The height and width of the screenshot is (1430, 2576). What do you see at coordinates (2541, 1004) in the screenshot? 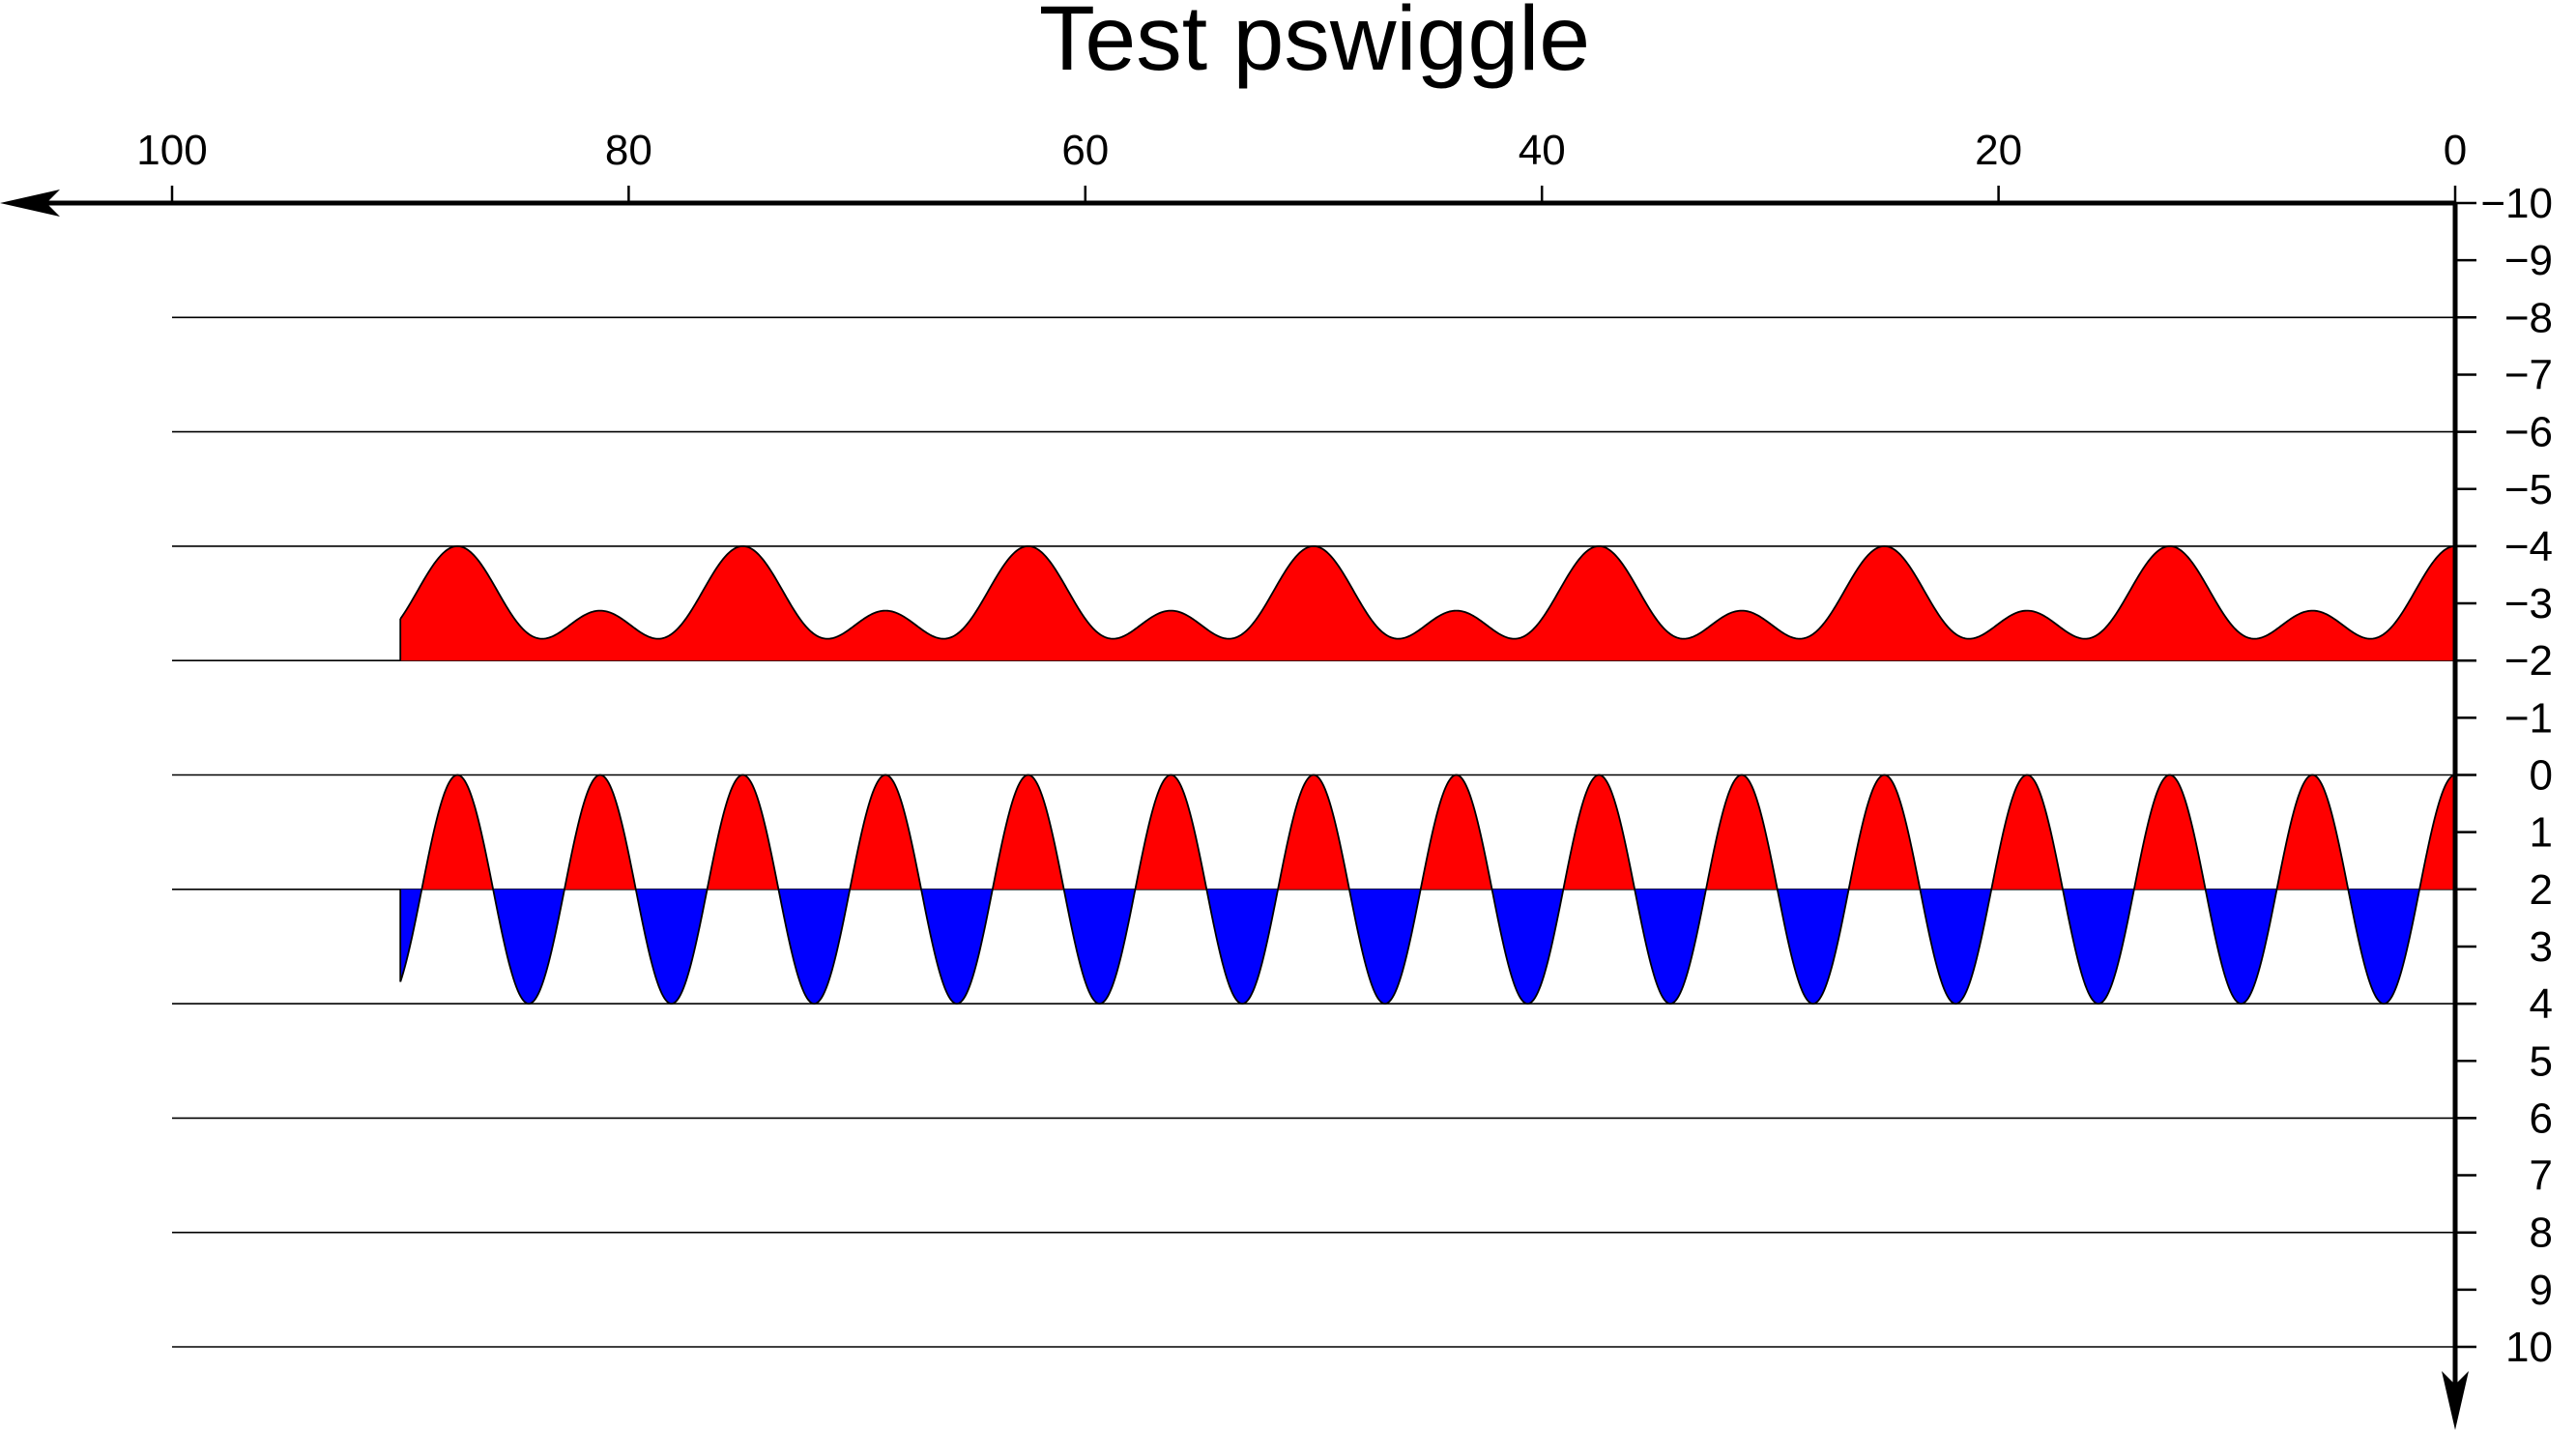
I see `y-tick-label: 4` at bounding box center [2541, 1004].